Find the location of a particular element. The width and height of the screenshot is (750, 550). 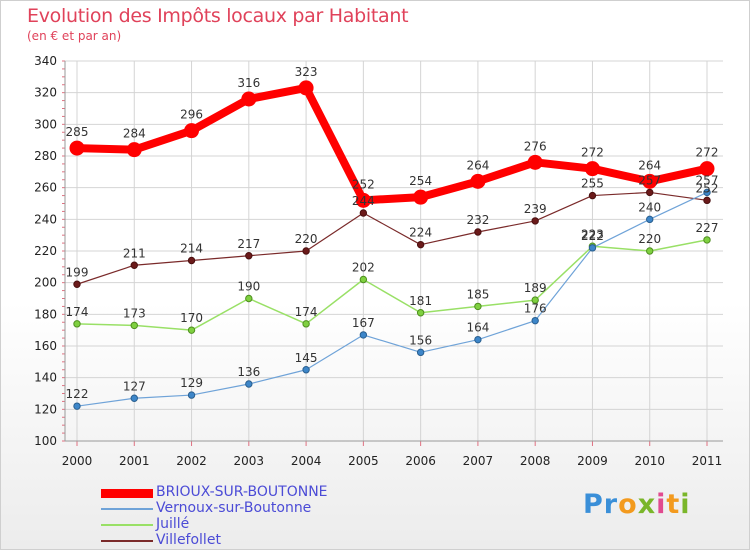

data-label: 224 is located at coordinates (420, 233).